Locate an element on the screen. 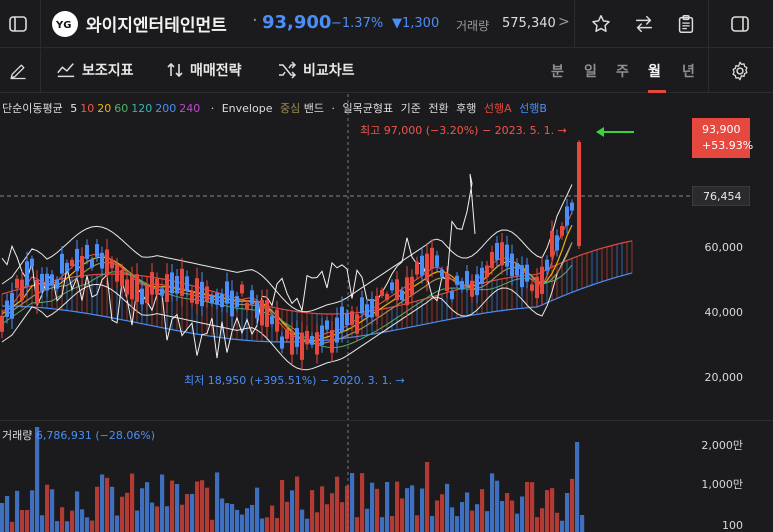 Image resolution: width=773 pixels, height=532 pixels. drawing-tool-button is located at coordinates (18, 71).